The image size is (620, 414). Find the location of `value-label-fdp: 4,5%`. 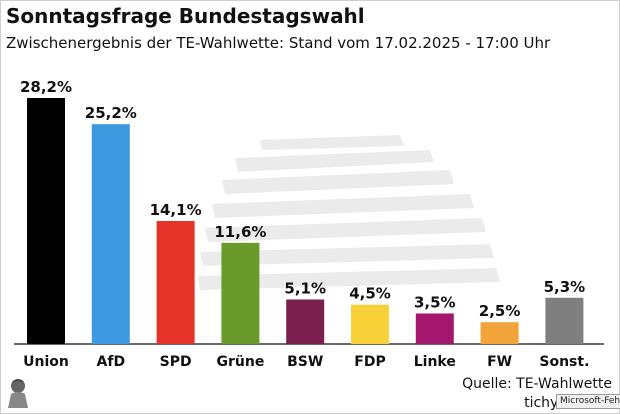

value-label-fdp: 4,5% is located at coordinates (370, 294).